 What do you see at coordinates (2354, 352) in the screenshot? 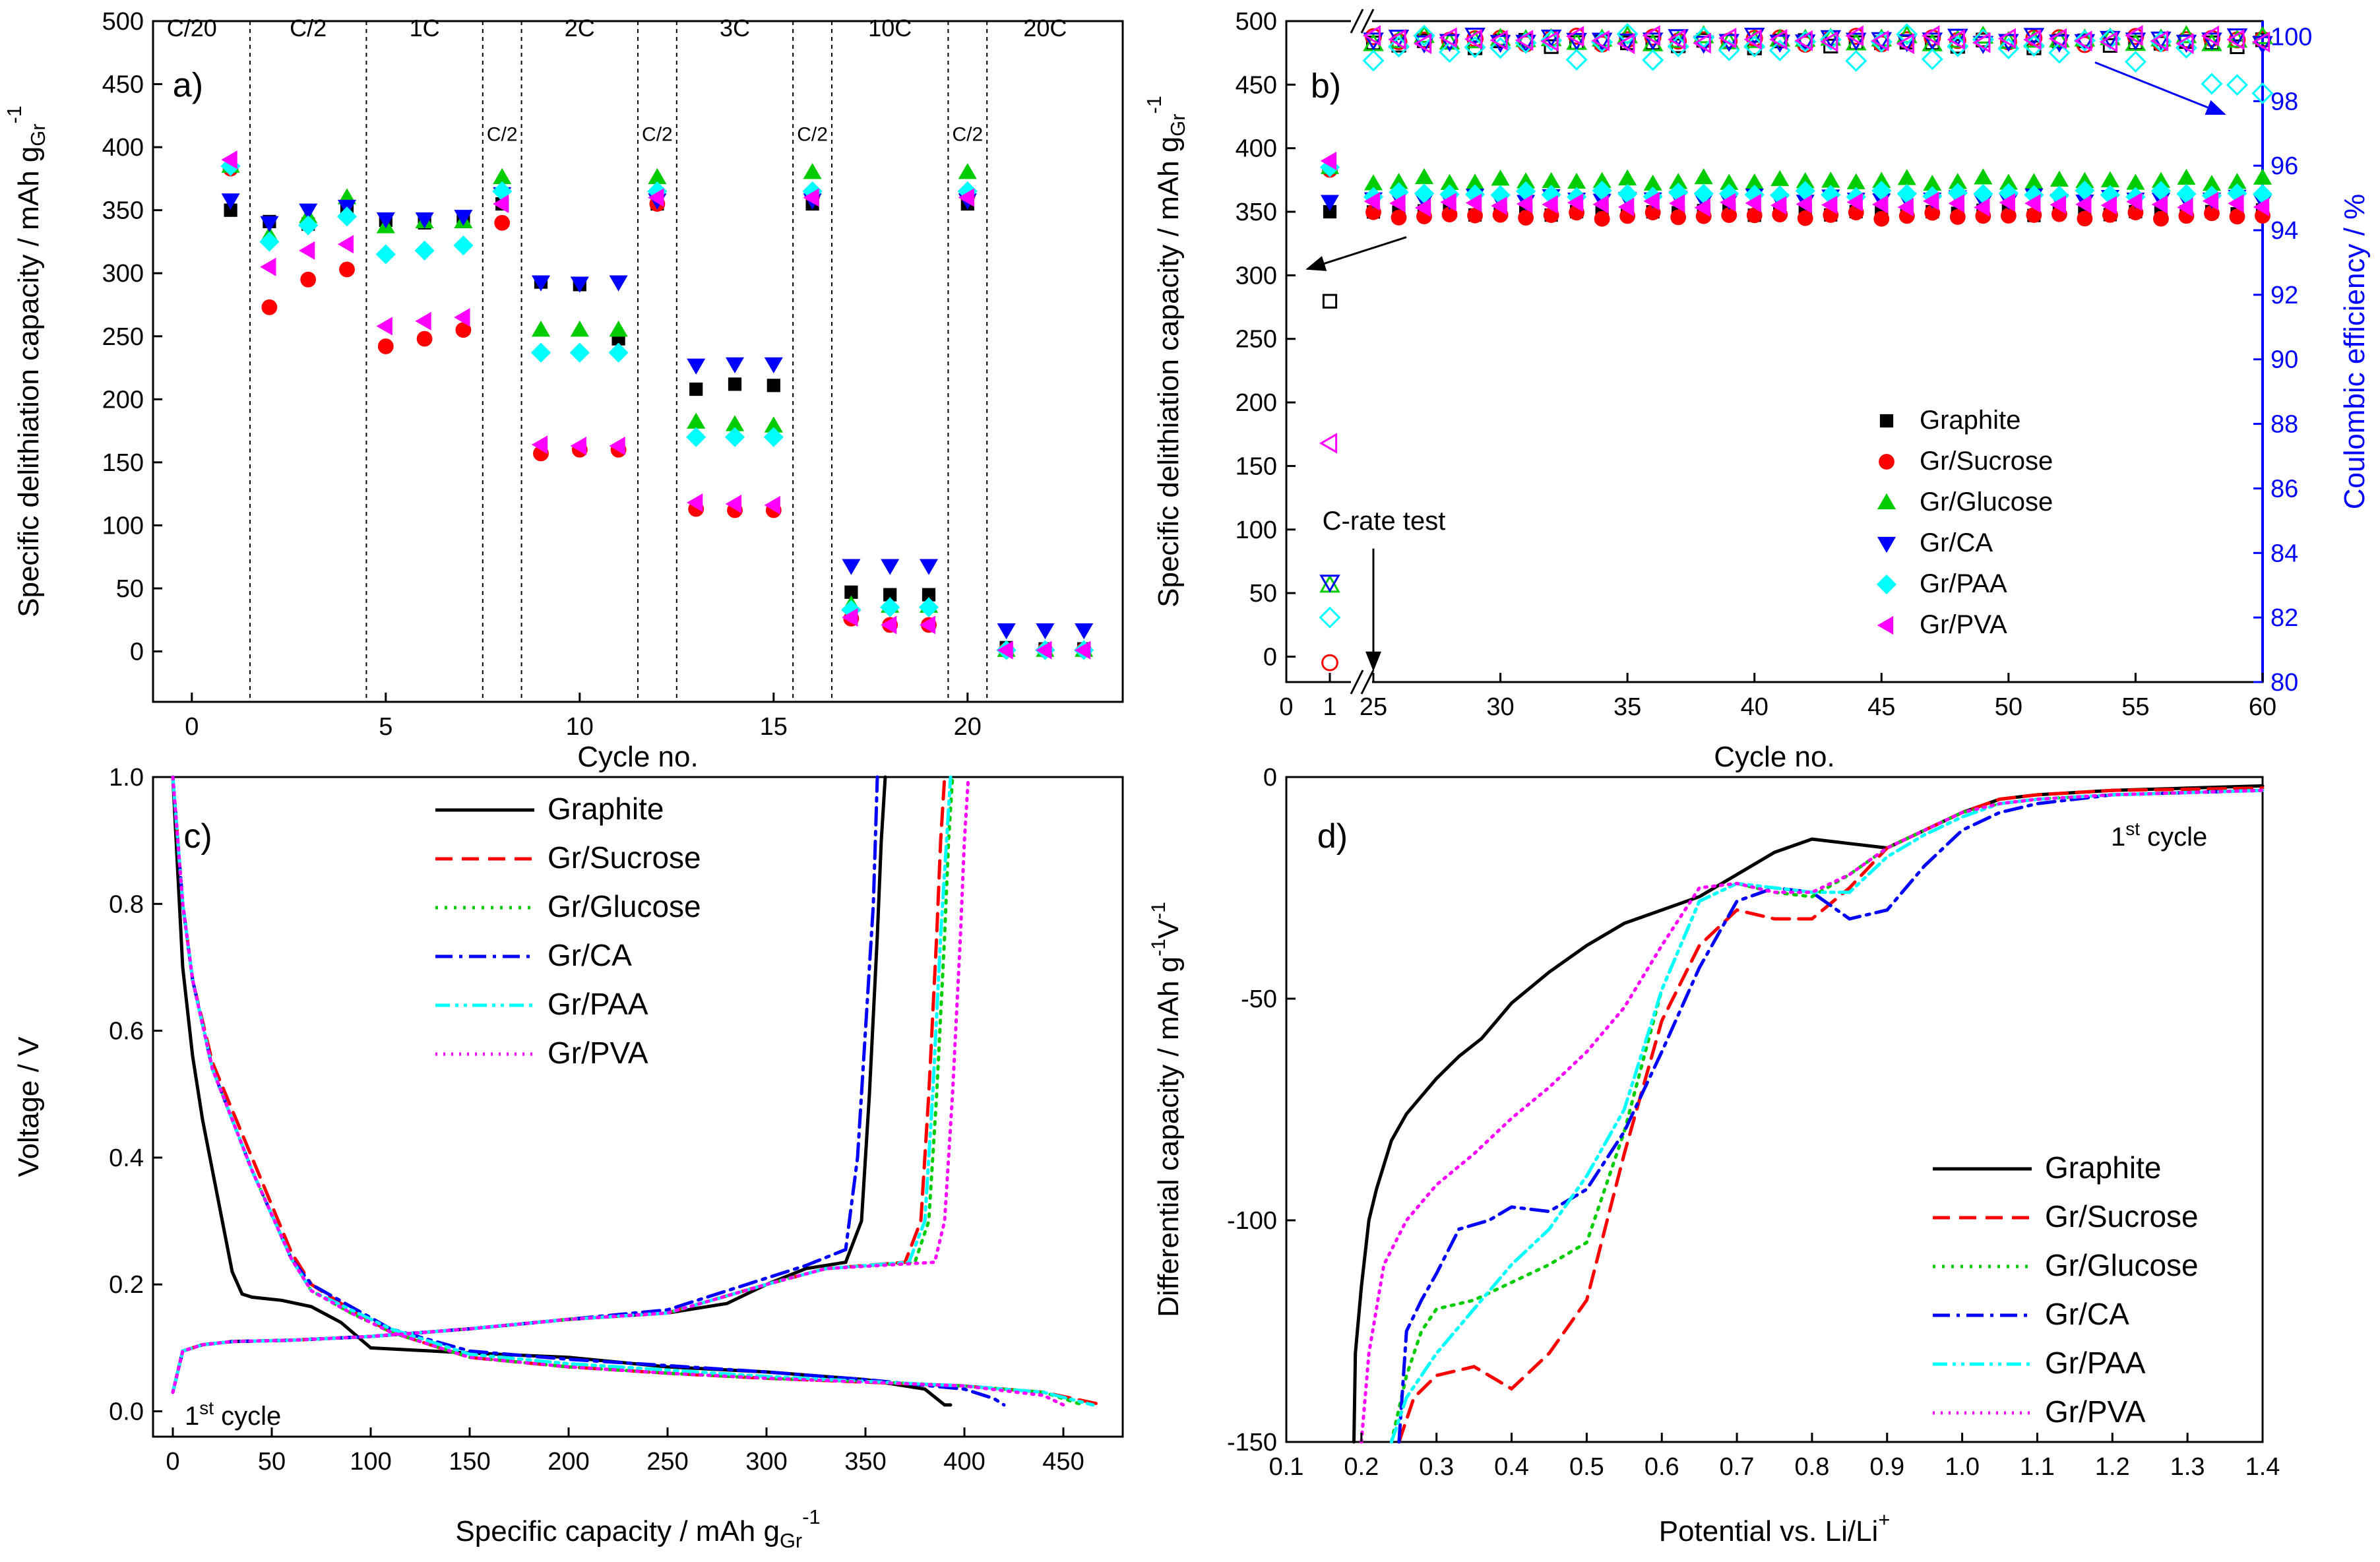
I see `y2-axis-title: Coulombic efficiency / %` at bounding box center [2354, 352].